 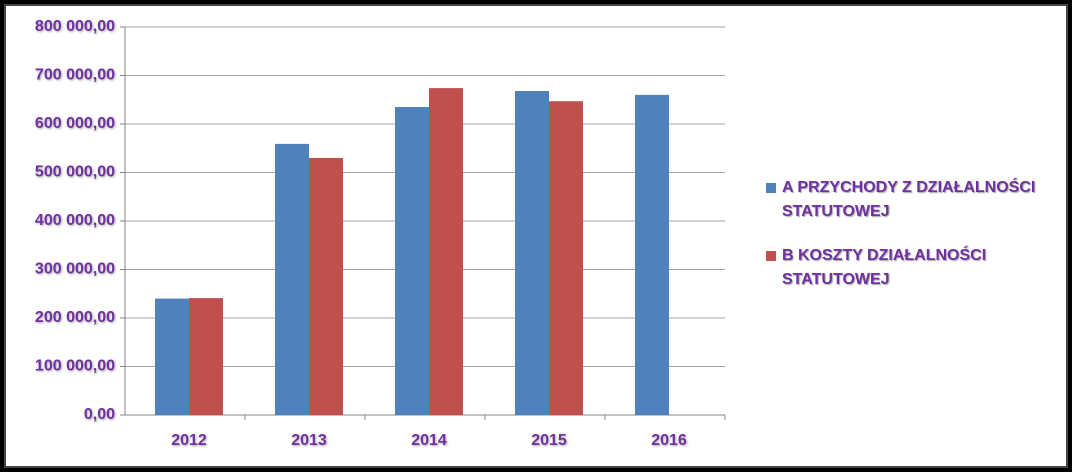 What do you see at coordinates (884, 267) in the screenshot?
I see `legend-label: B KOSZTY DZIAŁALNOŚCI STATUTOWEJ` at bounding box center [884, 267].